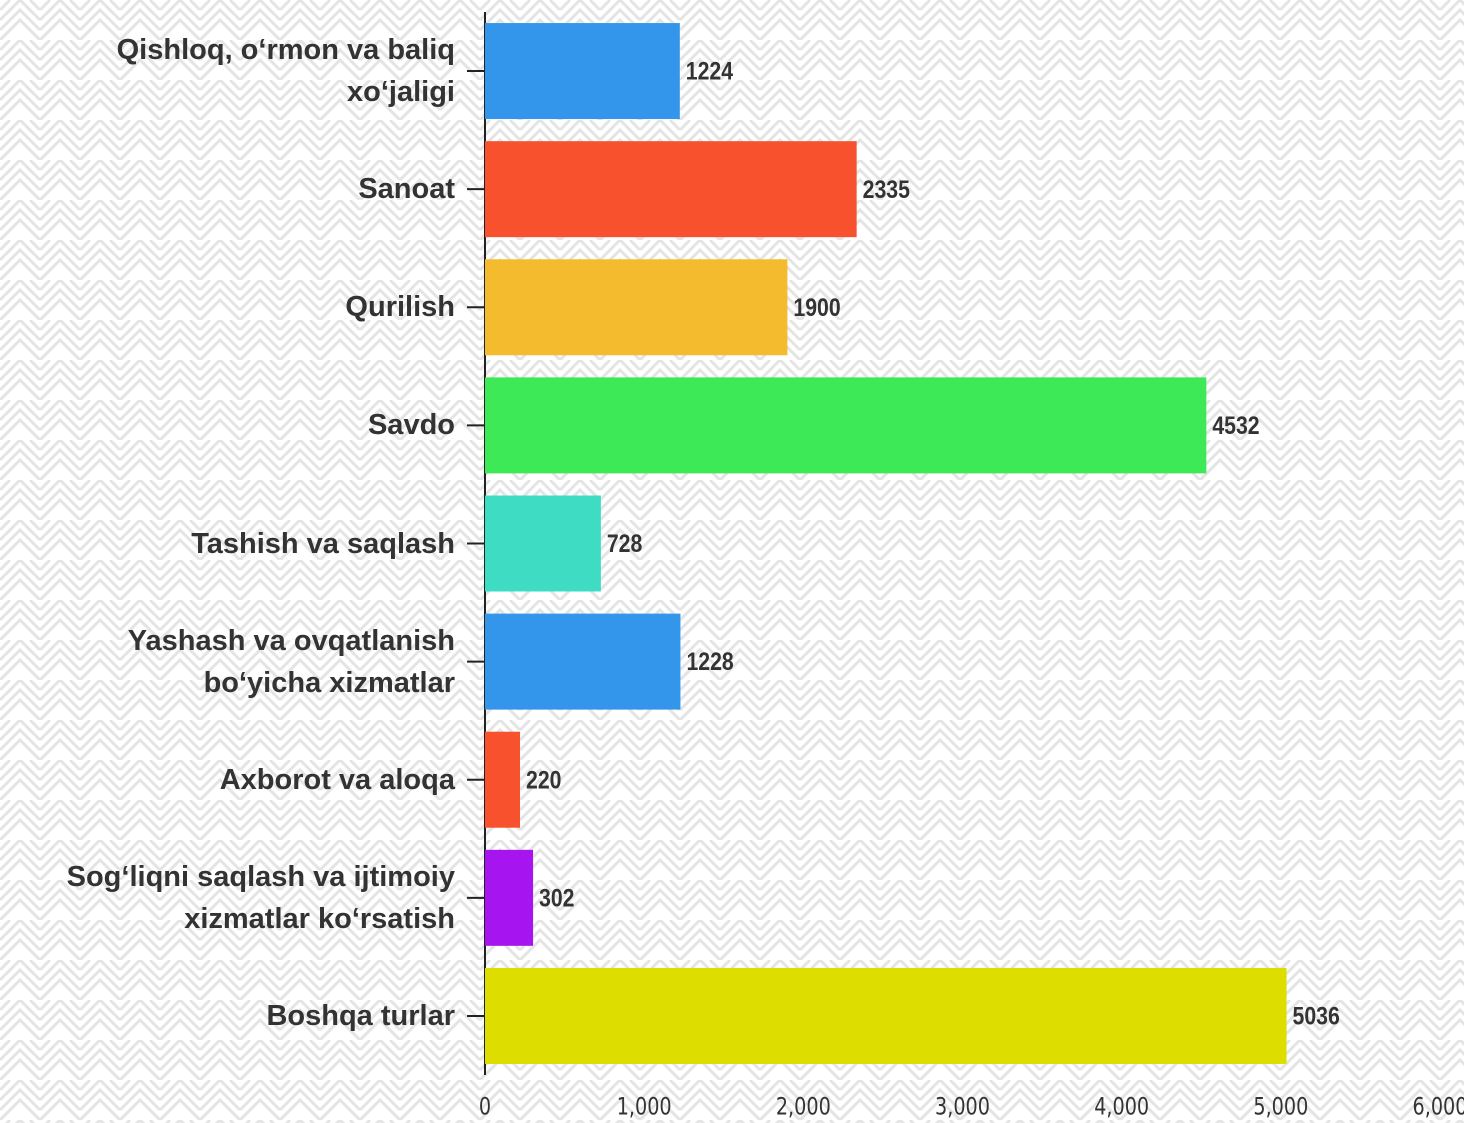 The image size is (1464, 1123). I want to click on value-label: 2335, so click(886, 189).